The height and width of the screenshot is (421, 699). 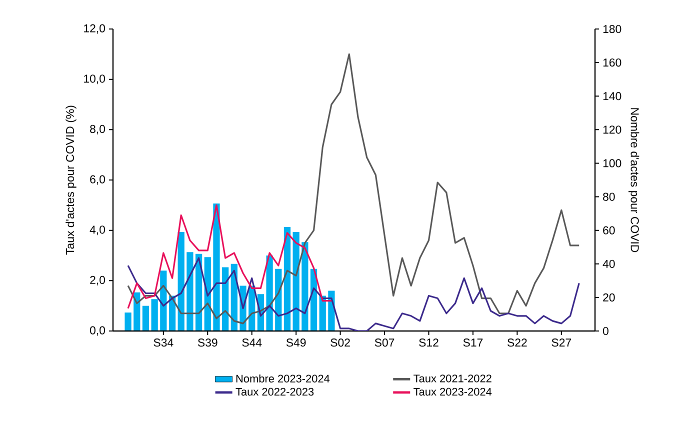 What do you see at coordinates (296, 342) in the screenshot?
I see `x-tick-label: S49` at bounding box center [296, 342].